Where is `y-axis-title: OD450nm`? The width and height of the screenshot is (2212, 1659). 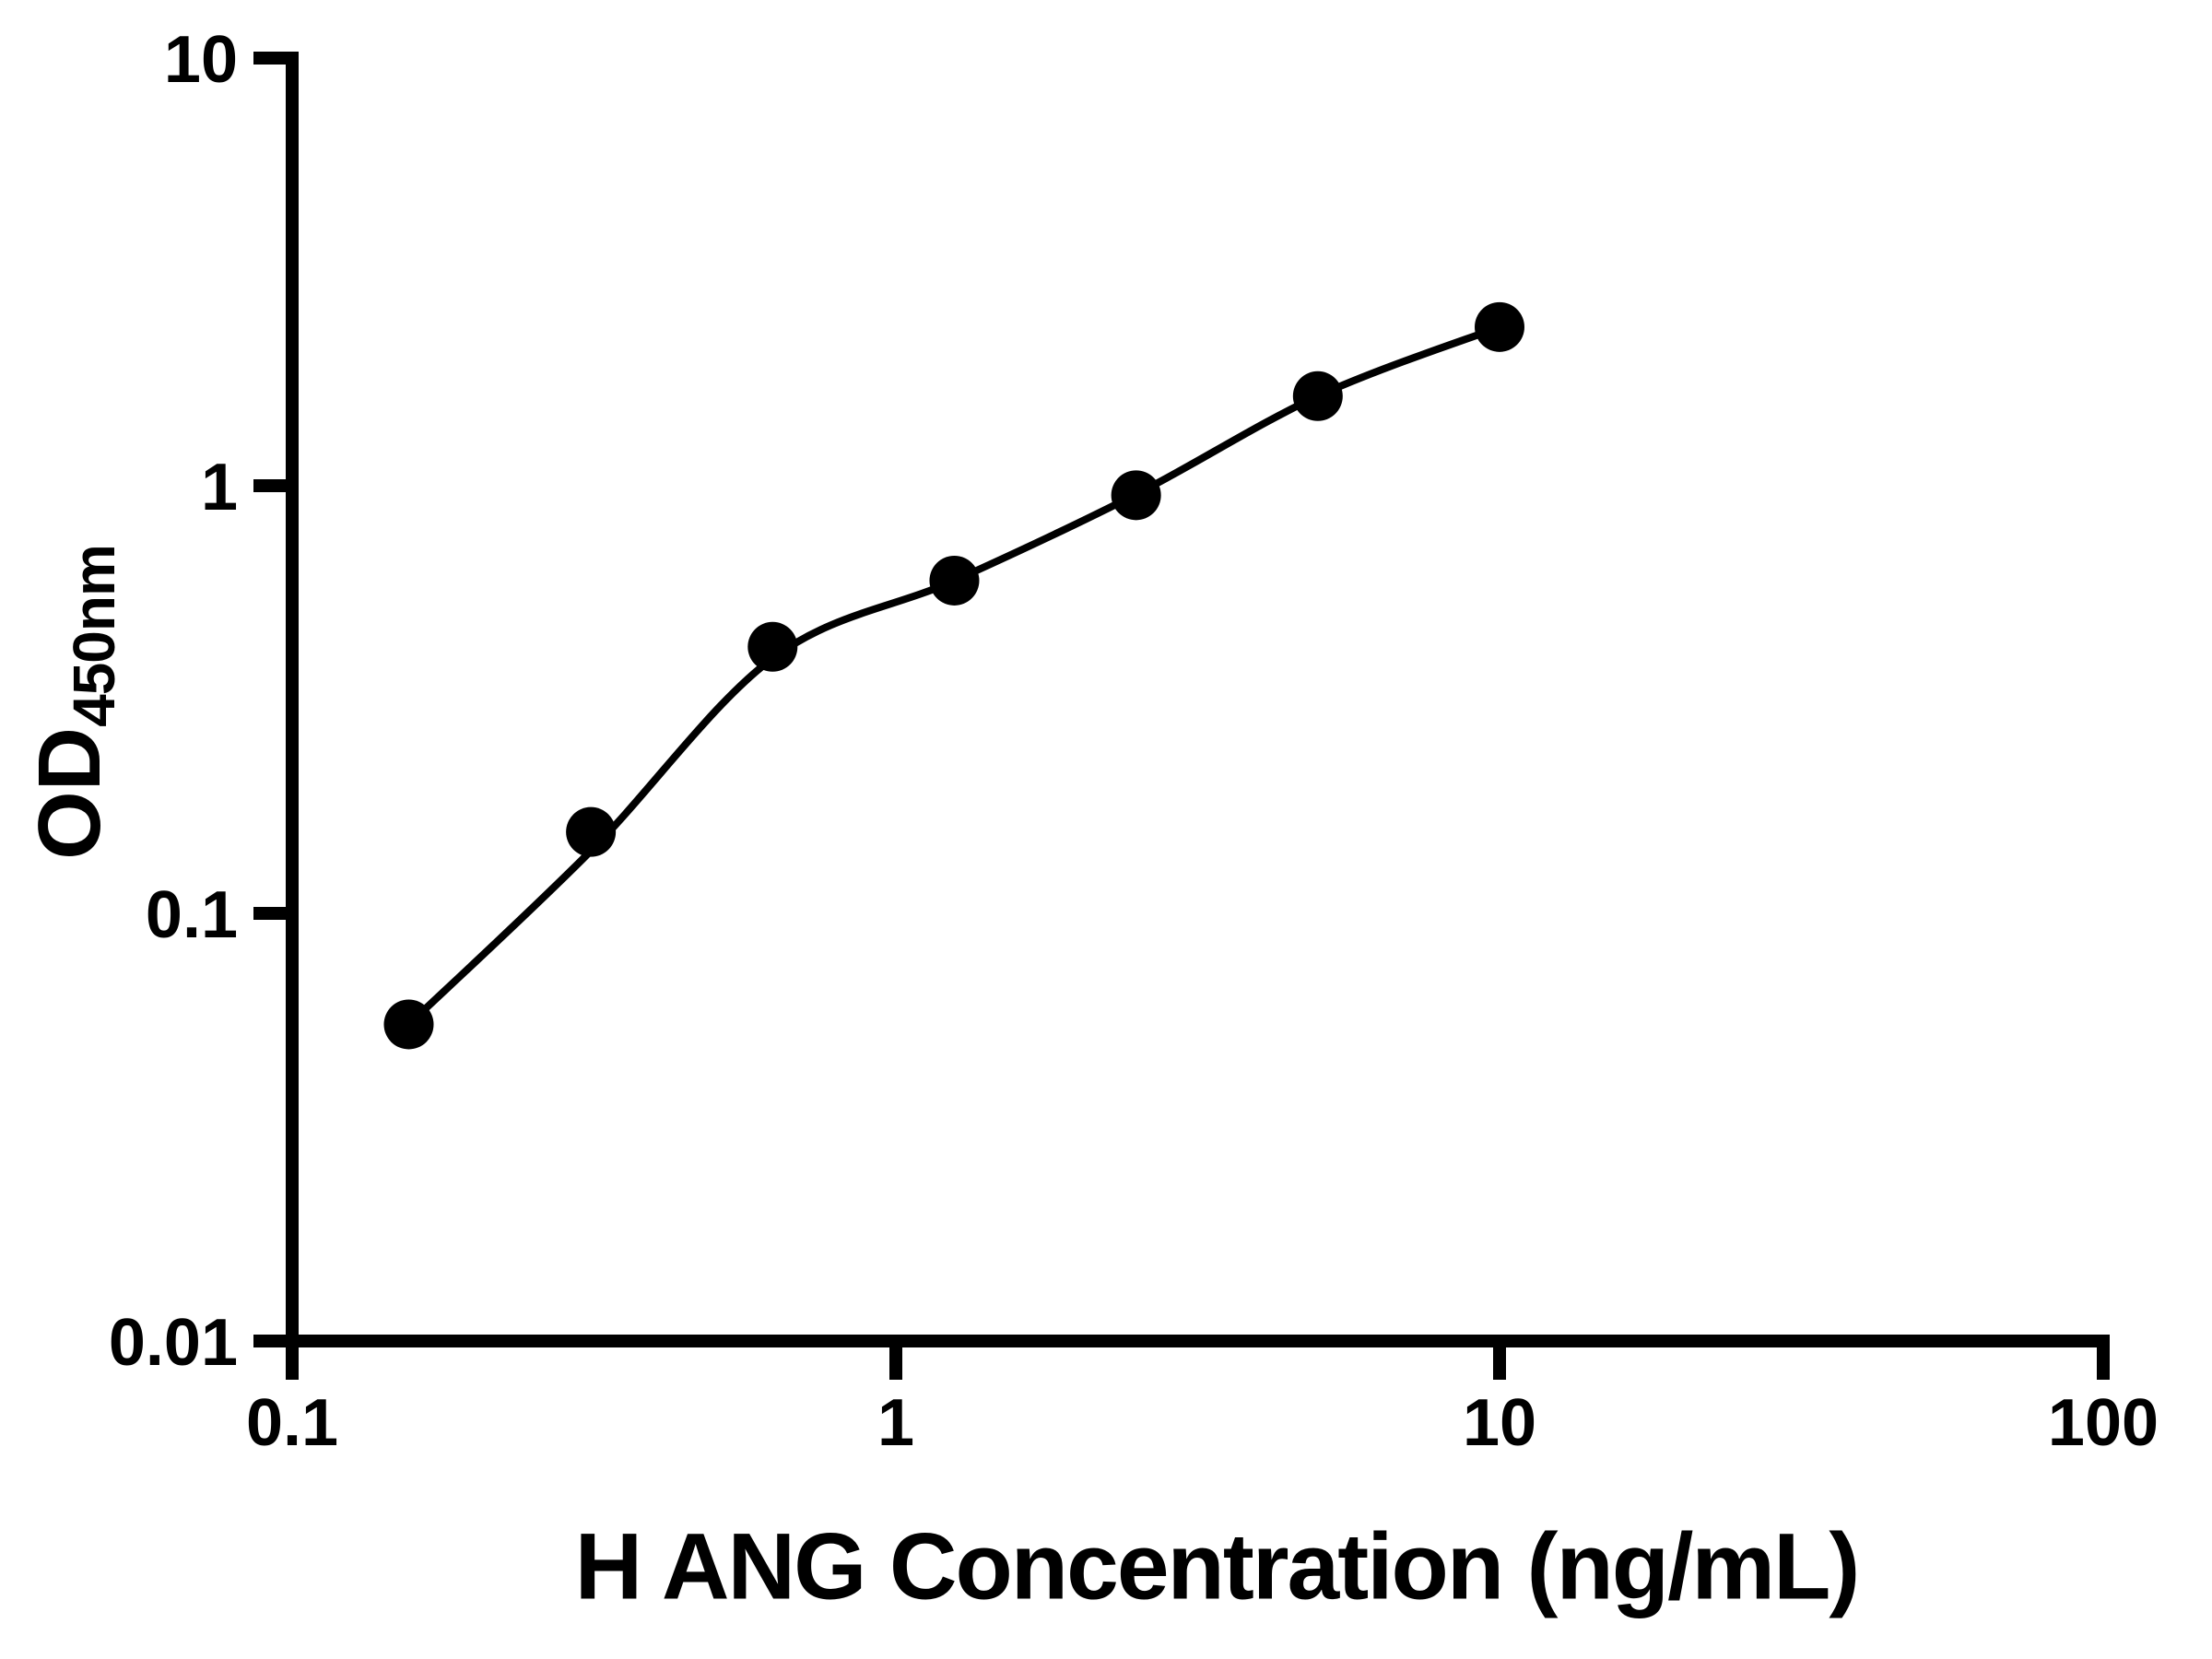
y-axis-title: OD450nm is located at coordinates (73, 702).